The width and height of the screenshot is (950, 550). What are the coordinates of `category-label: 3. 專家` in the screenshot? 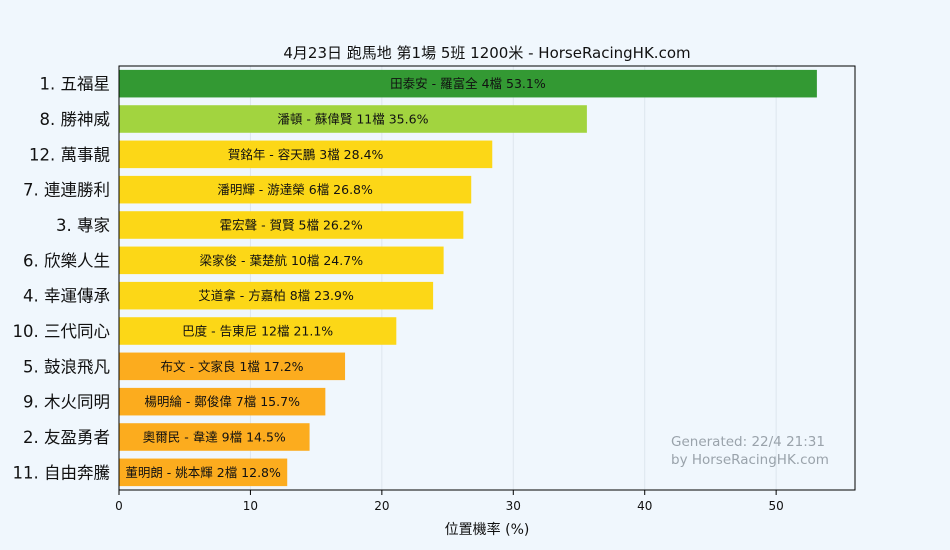 It's located at (83, 225).